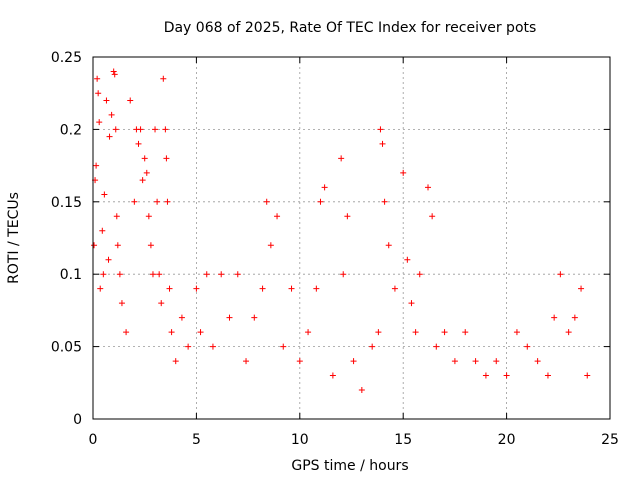 This screenshot has height=480, width=640. What do you see at coordinates (93, 440) in the screenshot?
I see `x-tick-label: 0` at bounding box center [93, 440].